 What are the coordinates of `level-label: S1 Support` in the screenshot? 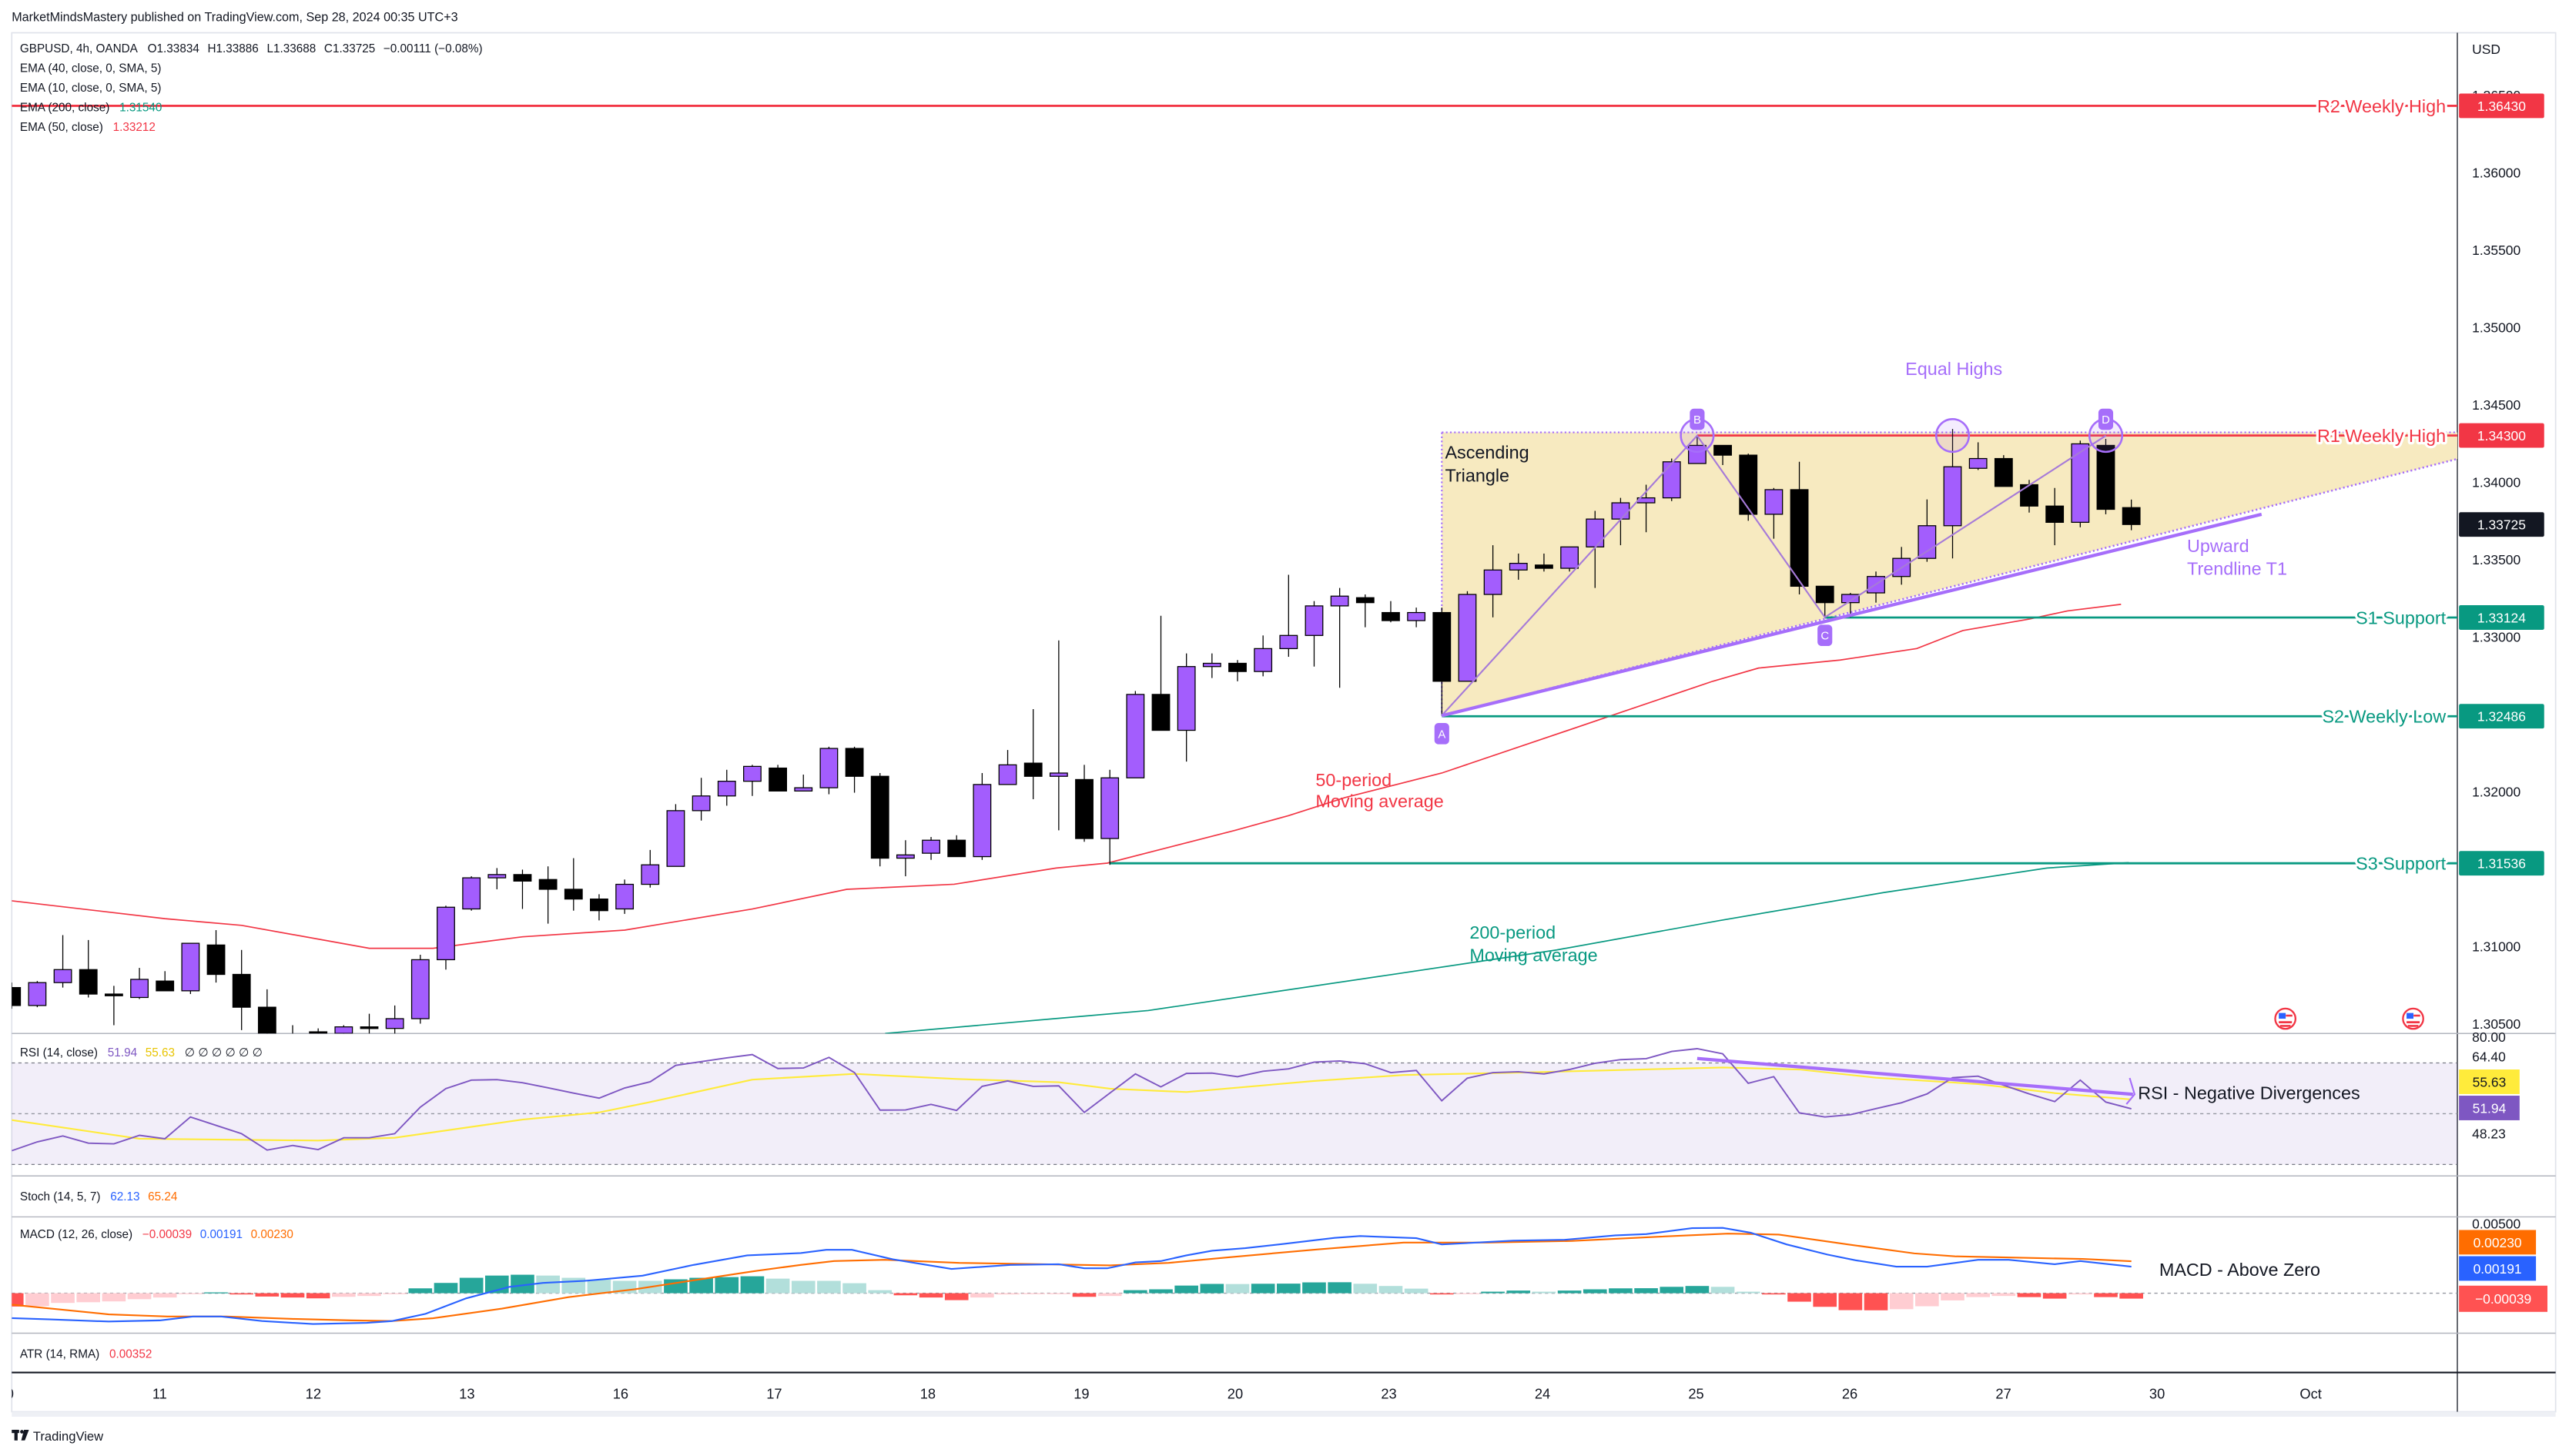 It's located at (2401, 618).